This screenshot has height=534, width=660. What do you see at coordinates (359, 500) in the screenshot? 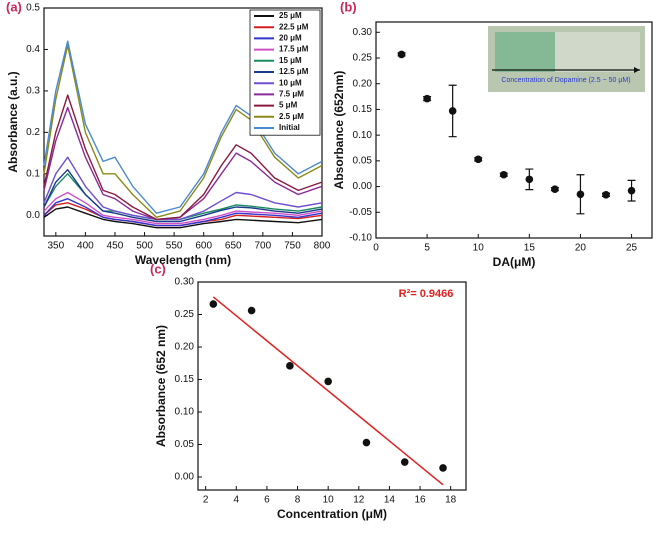
I see `x-tick-label: 12` at bounding box center [359, 500].